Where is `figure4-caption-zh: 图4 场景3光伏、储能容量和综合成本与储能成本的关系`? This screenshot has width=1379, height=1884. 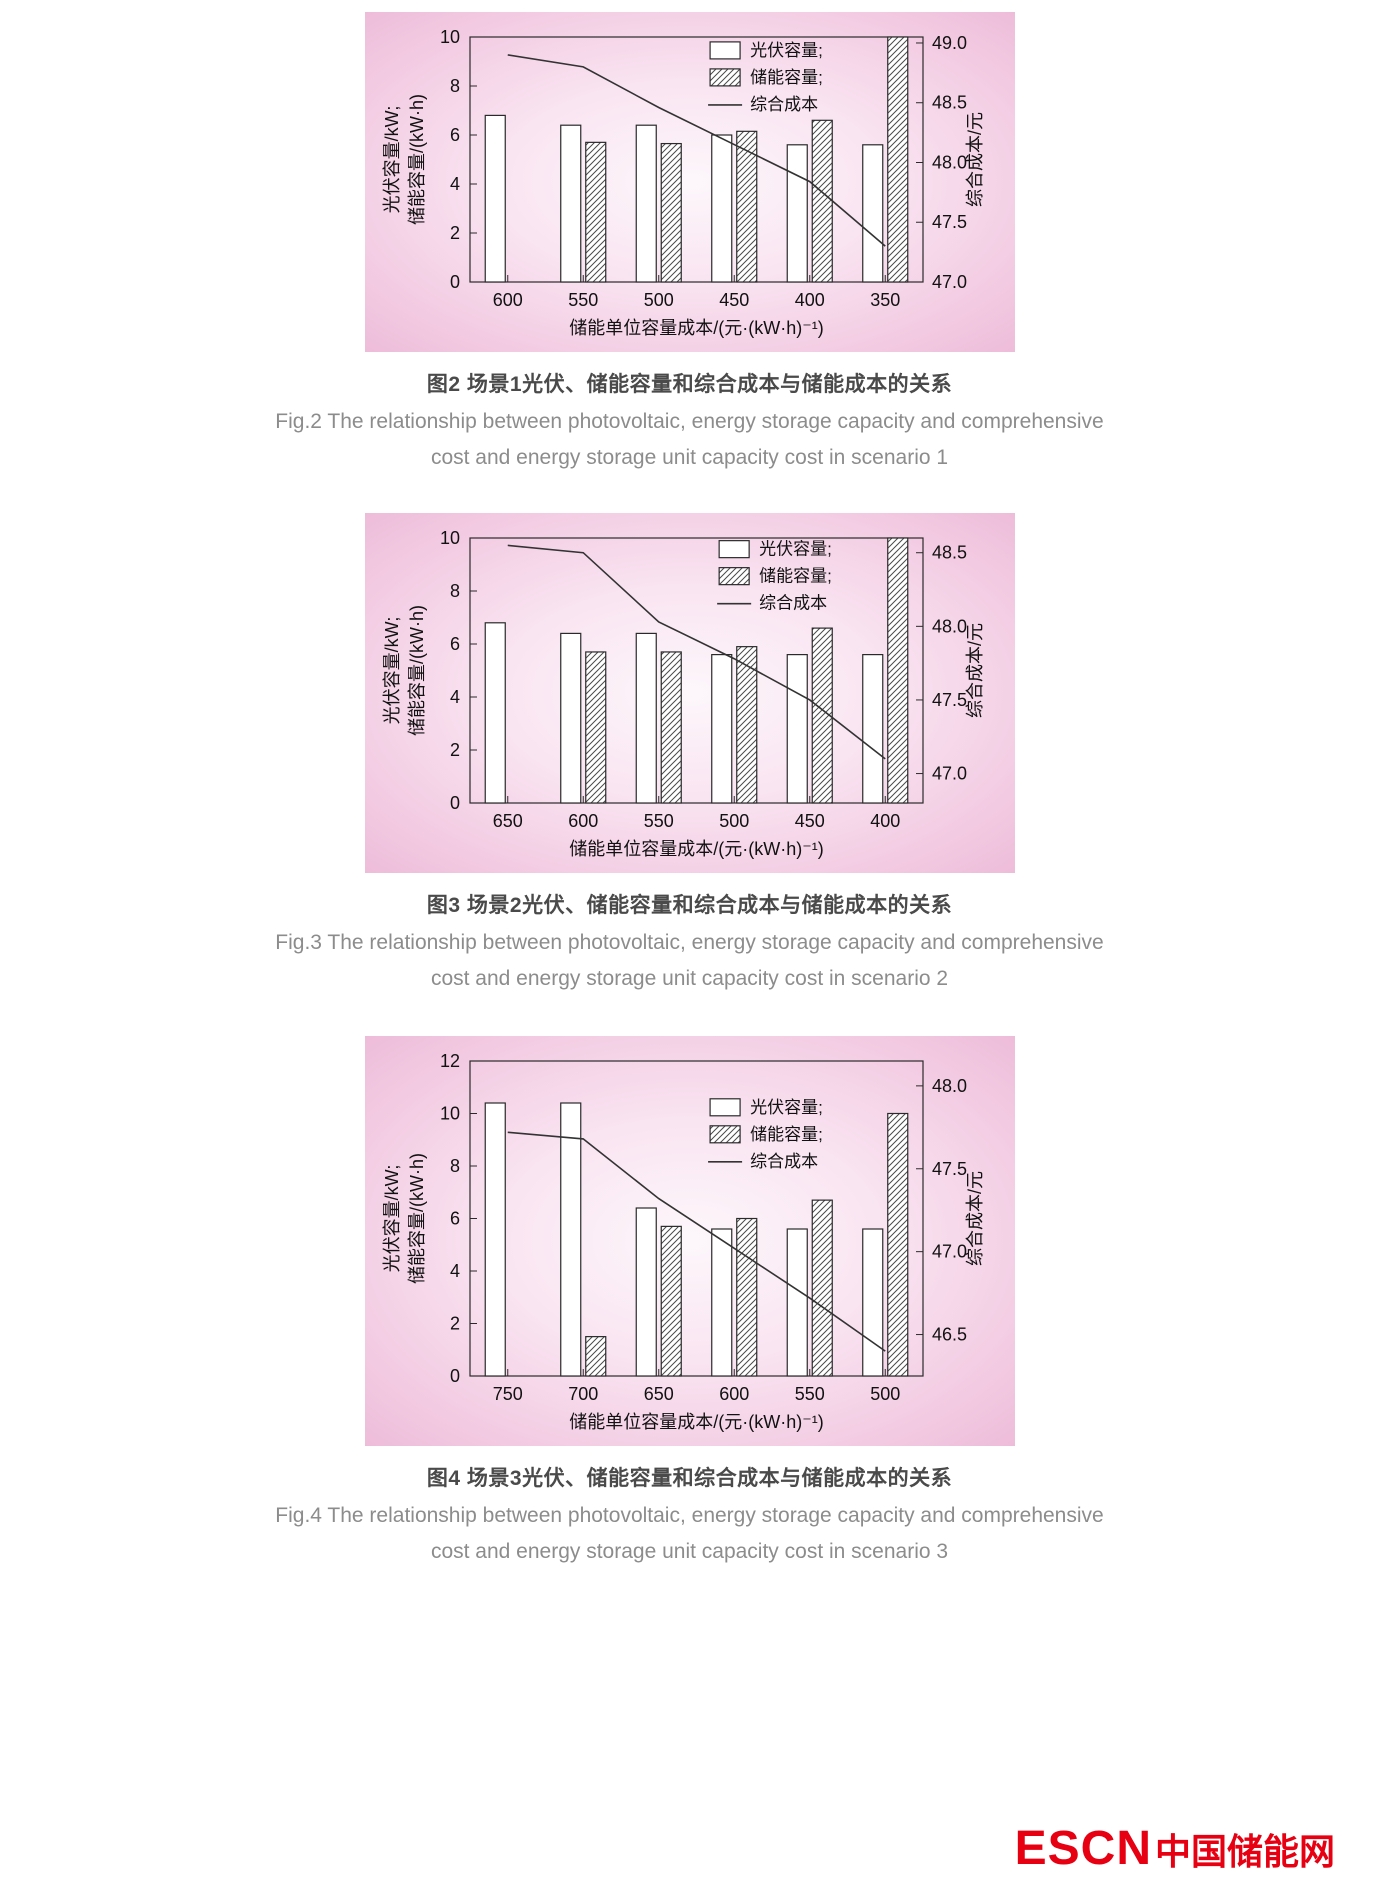 figure4-caption-zh: 图4 场景3光伏、储能容量和综合成本与储能成本的关系 is located at coordinates (689, 1478).